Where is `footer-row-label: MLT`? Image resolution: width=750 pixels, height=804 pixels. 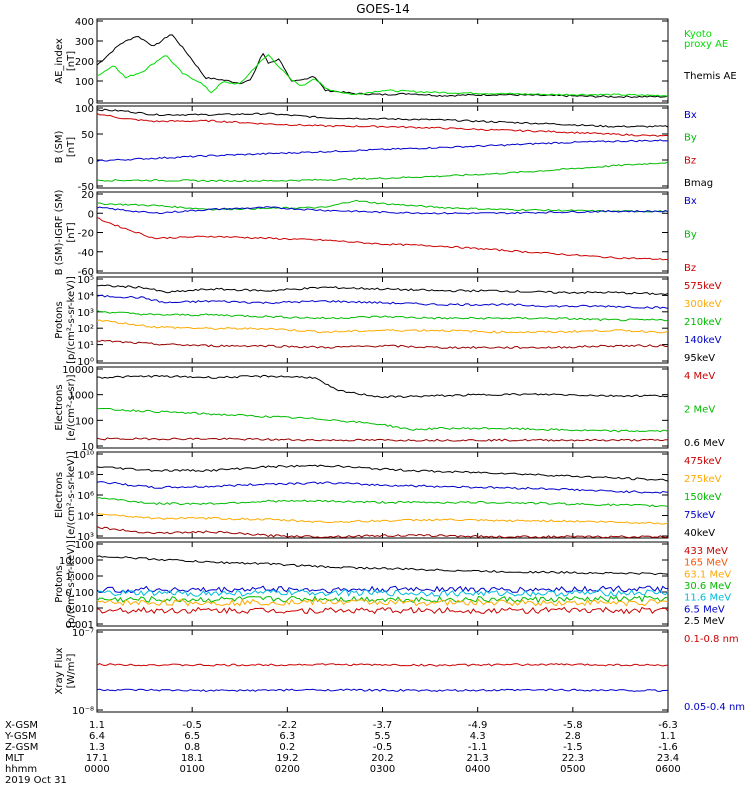 footer-row-label: MLT is located at coordinates (15, 758).